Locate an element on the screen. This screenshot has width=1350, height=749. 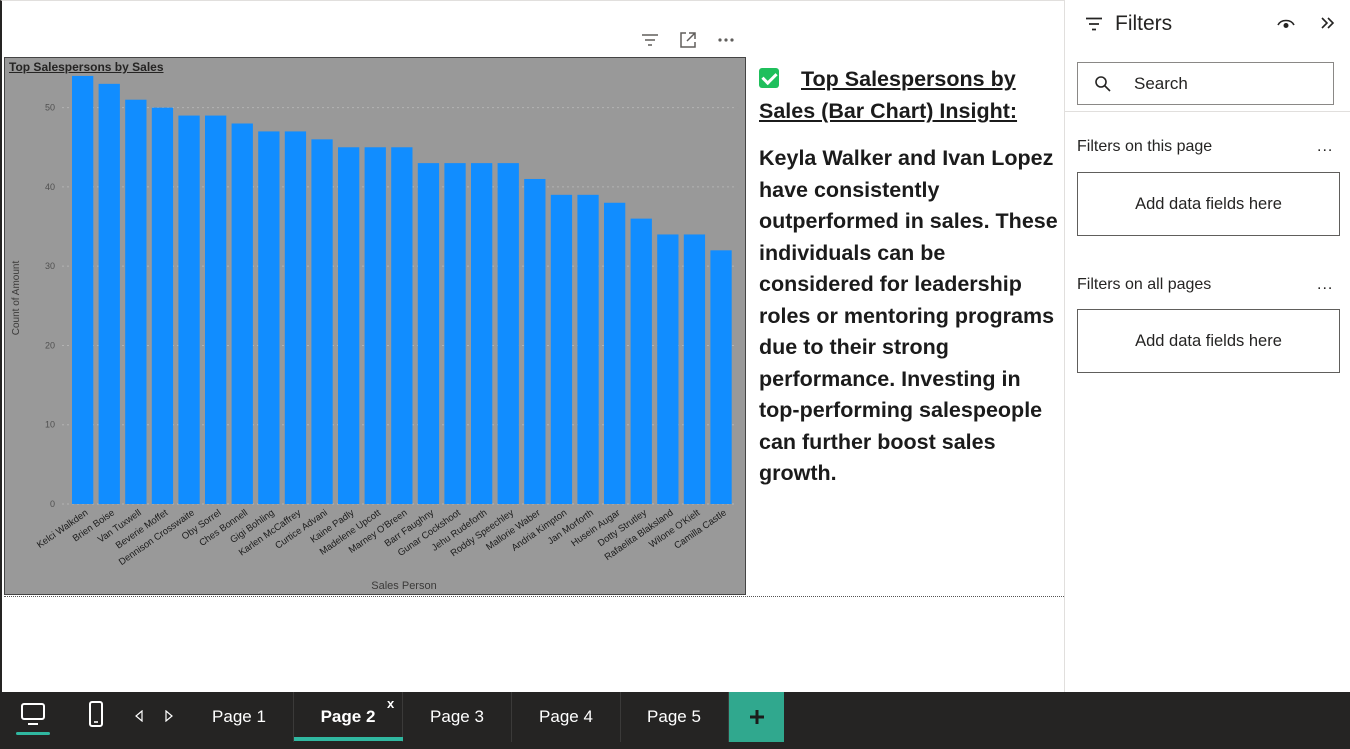
y-tick-label: 10 is located at coordinates (50, 425).